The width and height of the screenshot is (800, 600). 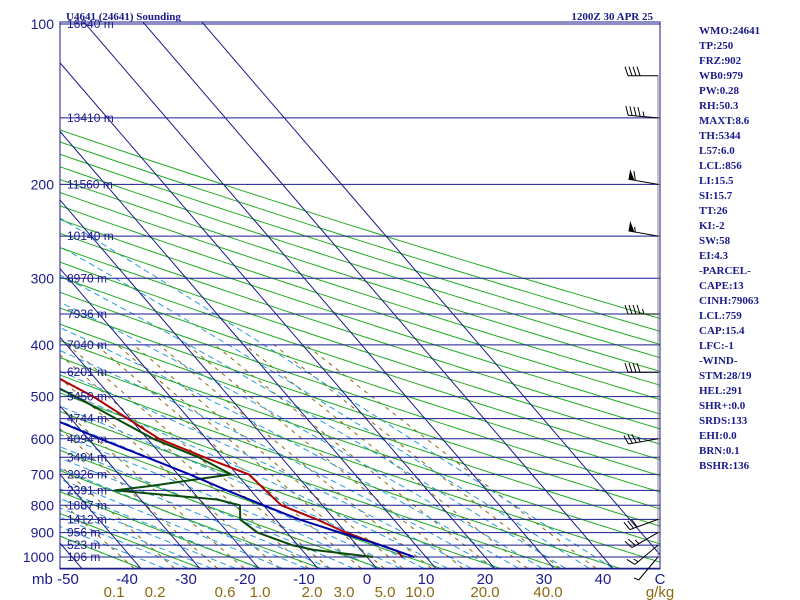 I want to click on sounding-index: FRZ:902, so click(x=720, y=61).